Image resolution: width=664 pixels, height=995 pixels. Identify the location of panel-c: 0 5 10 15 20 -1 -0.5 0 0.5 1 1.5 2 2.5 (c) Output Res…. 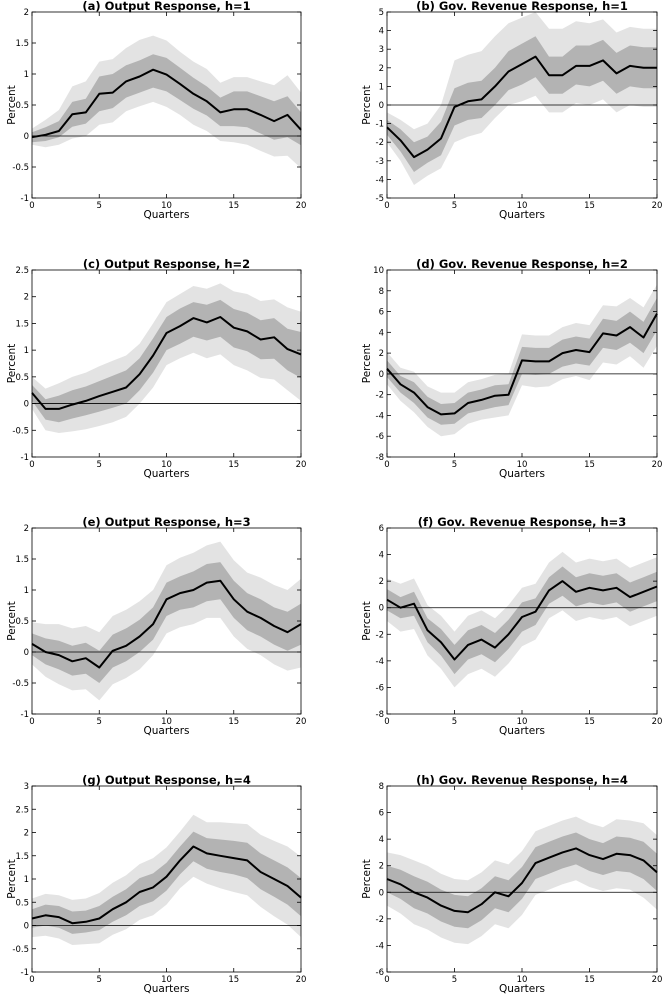
(156, 368).